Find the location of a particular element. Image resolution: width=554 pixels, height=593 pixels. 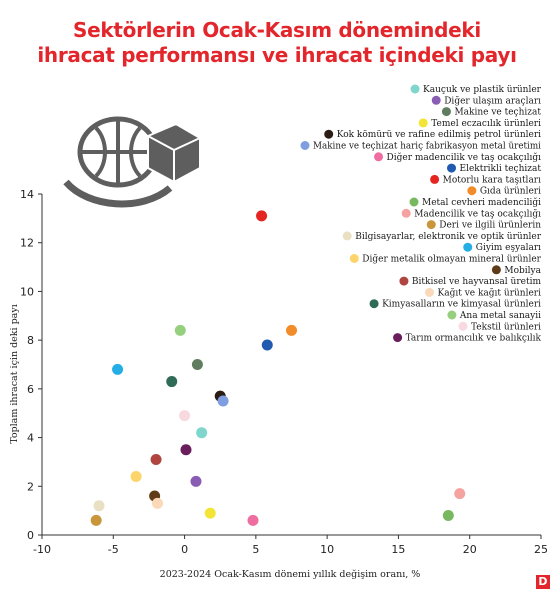

chart-title-line-1: Sektörlerin Ocak-Kasım dönemindeki is located at coordinates (277, 30).